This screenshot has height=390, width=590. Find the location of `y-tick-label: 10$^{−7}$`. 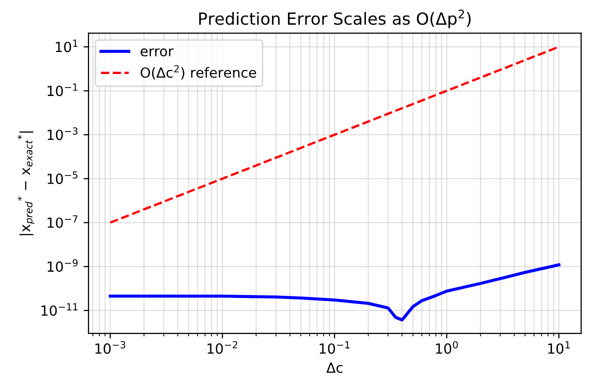

y-tick-label: 10$^{−7}$ is located at coordinates (63, 221).